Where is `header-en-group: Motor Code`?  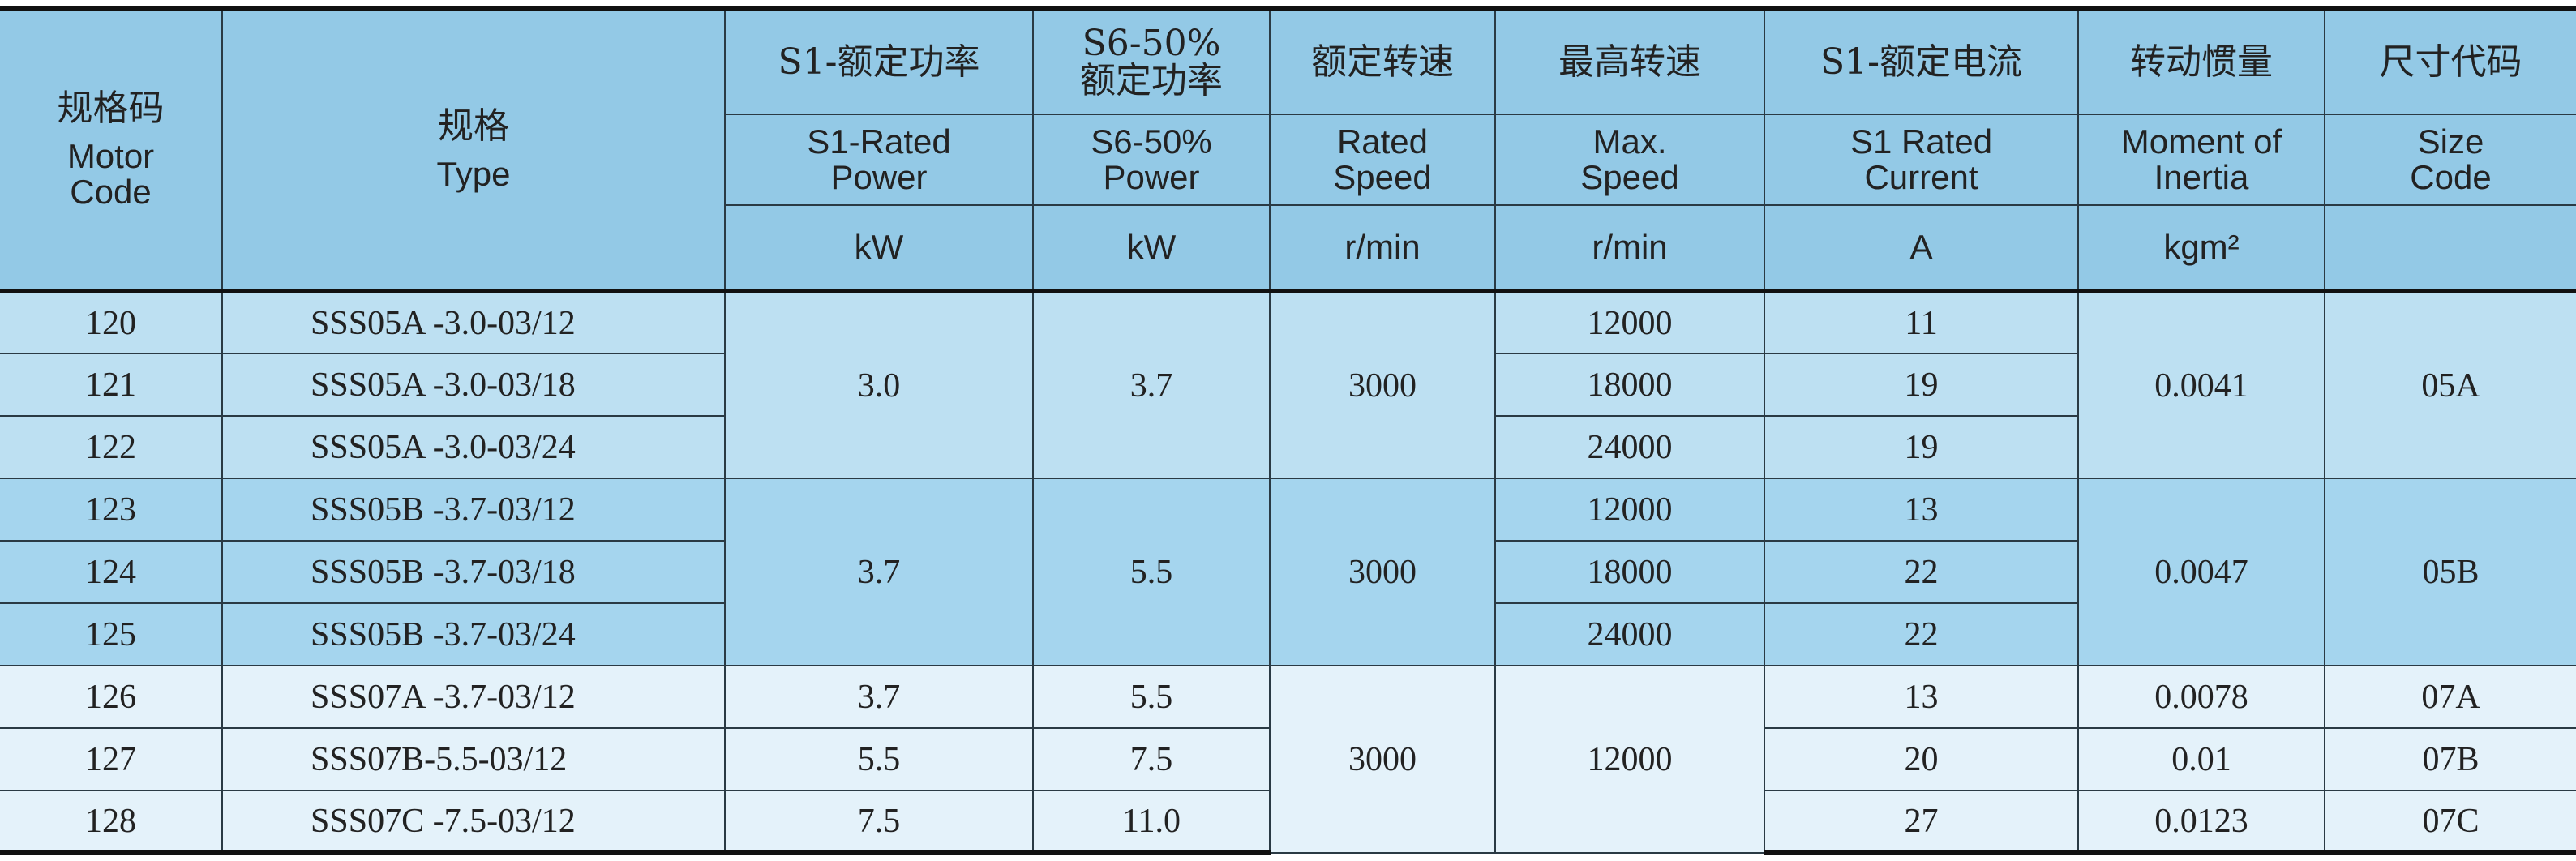
header-en-group: Motor Code is located at coordinates (110, 174).